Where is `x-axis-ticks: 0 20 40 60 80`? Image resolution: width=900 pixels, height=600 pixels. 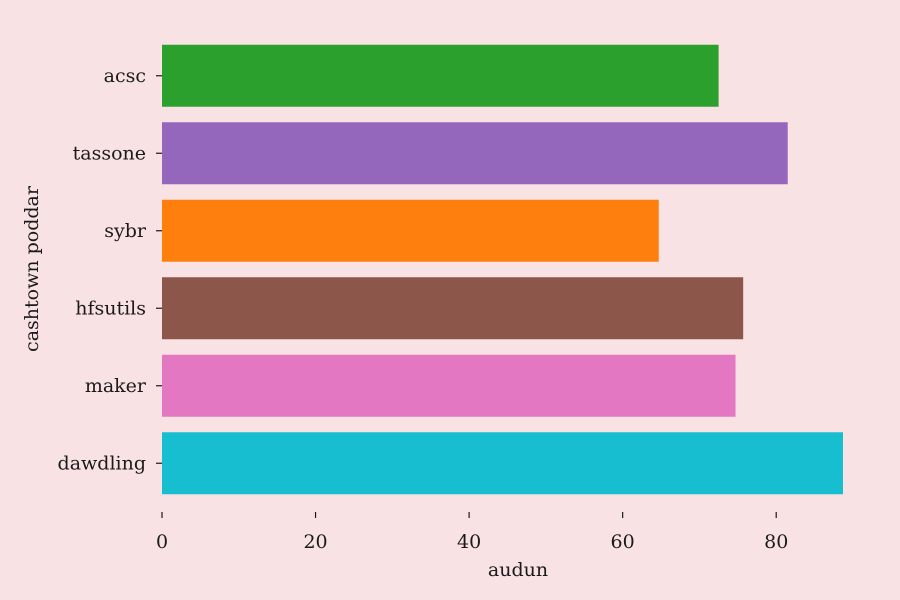 x-axis-ticks: 0 20 40 60 80 is located at coordinates (472, 532).